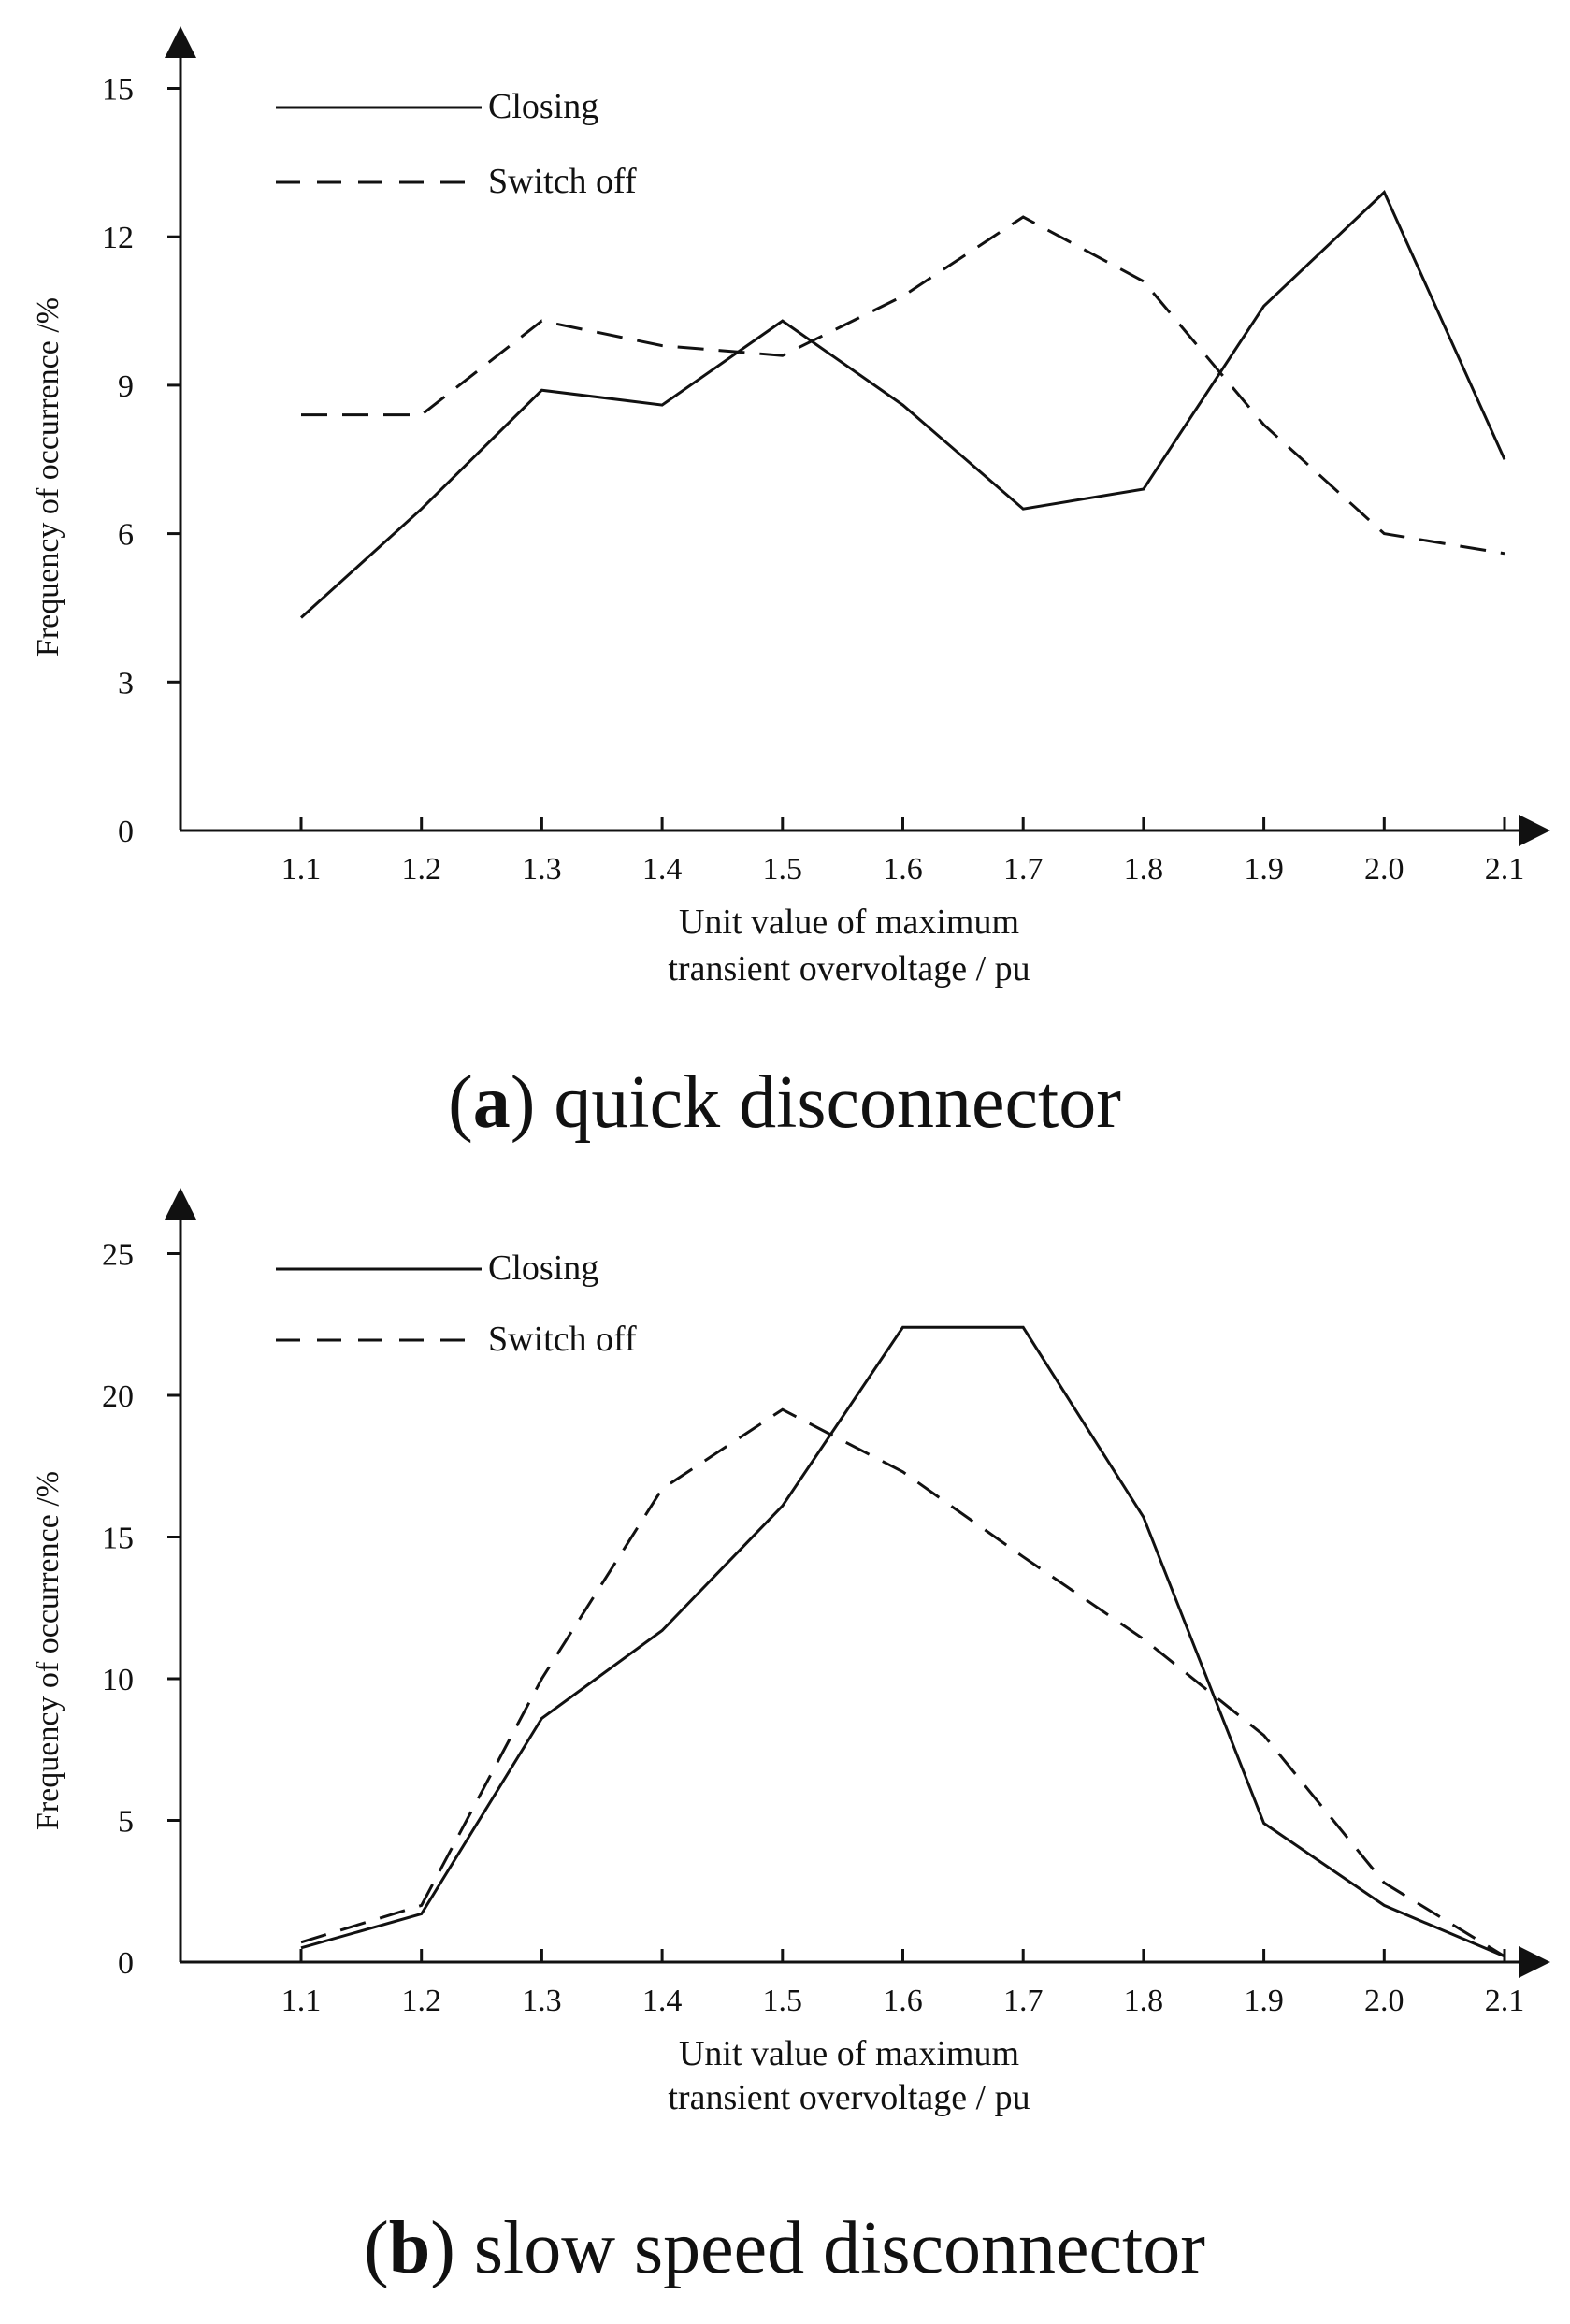 The width and height of the screenshot is (1570, 2324). I want to click on y-tick-label: 12, so click(118, 238).